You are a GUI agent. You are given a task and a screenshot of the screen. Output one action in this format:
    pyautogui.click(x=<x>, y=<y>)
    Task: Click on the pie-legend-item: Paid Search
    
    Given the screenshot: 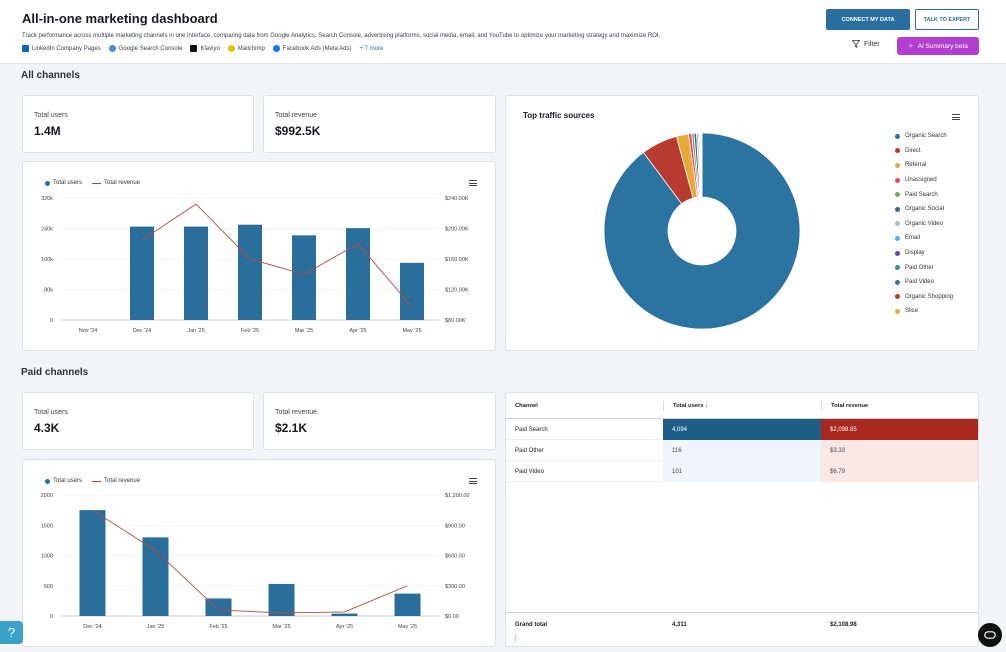 What is the action you would take?
    pyautogui.click(x=924, y=194)
    